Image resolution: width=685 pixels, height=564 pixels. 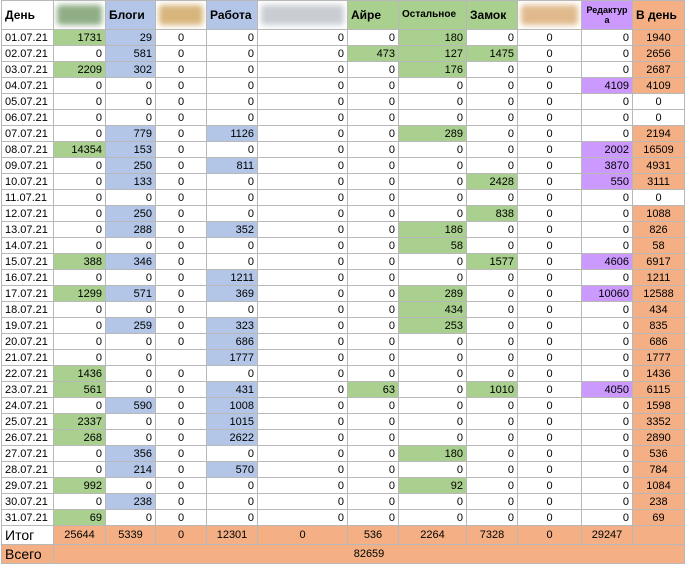 I want to click on value-cell: 2622, so click(x=232, y=437).